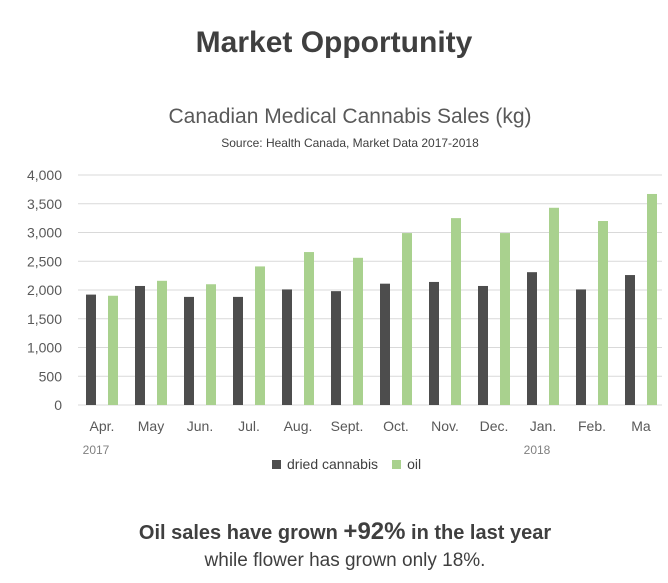 The width and height of the screenshot is (668, 583). I want to click on legend-label-oil: oil, so click(414, 464).